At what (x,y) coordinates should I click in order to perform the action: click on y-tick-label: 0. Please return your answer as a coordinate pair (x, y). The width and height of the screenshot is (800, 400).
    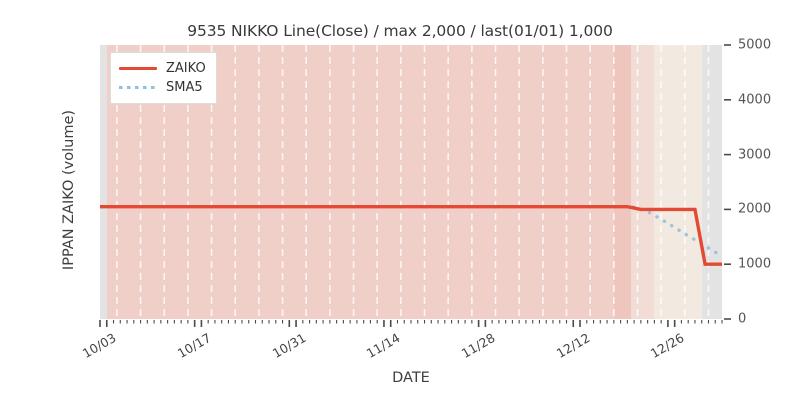
    Looking at the image, I should click on (742, 319).